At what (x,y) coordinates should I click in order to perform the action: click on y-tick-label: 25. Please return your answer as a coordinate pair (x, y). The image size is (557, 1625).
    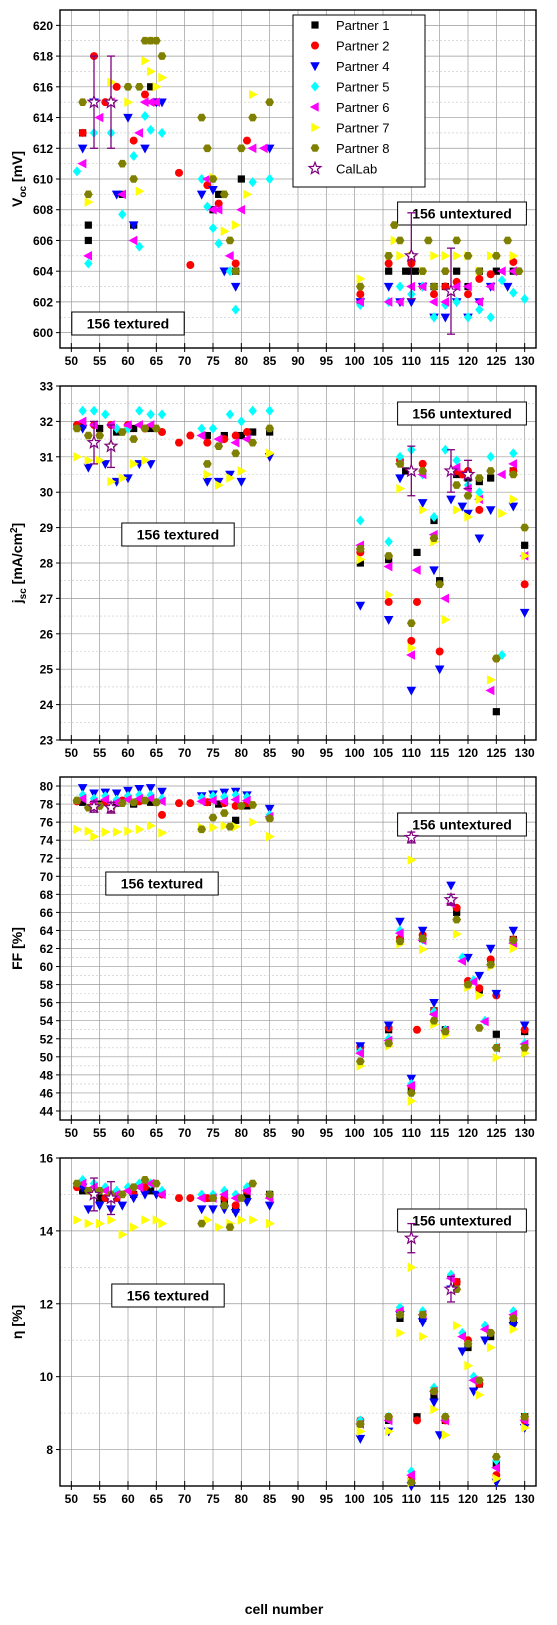
    Looking at the image, I should click on (47, 670).